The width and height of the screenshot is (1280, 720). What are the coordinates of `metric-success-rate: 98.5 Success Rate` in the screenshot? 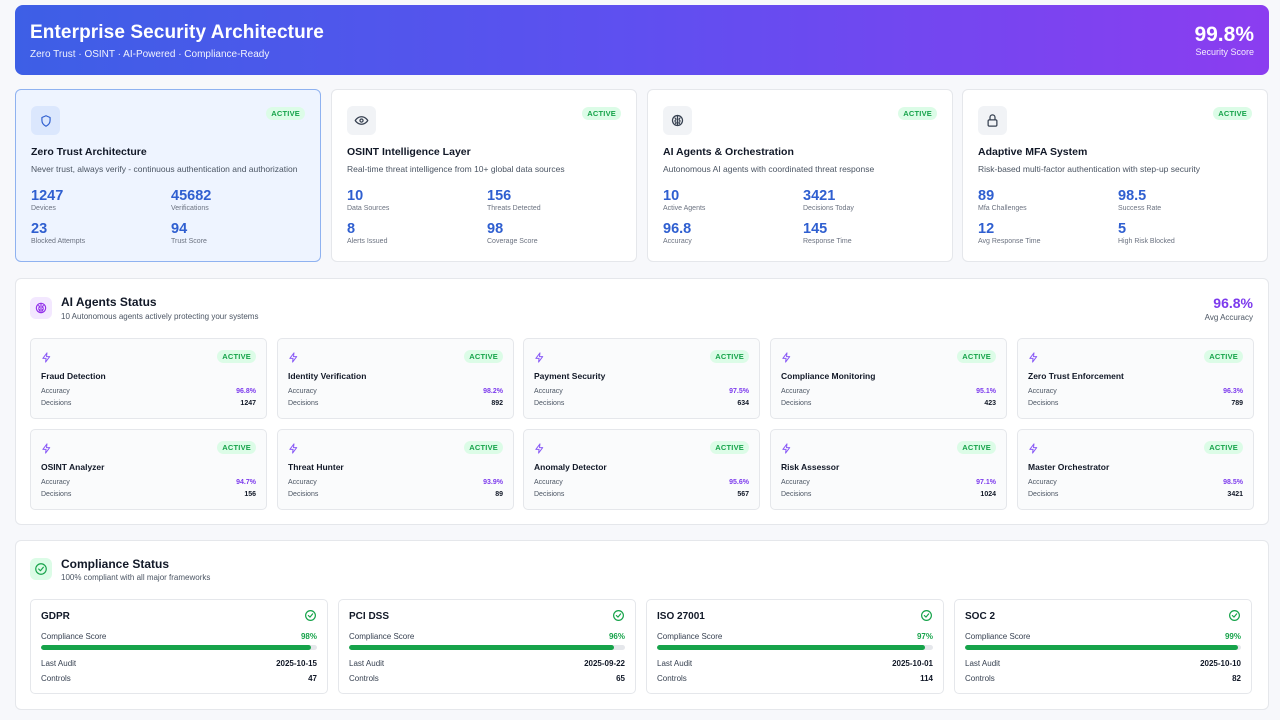 It's located at (1140, 200).